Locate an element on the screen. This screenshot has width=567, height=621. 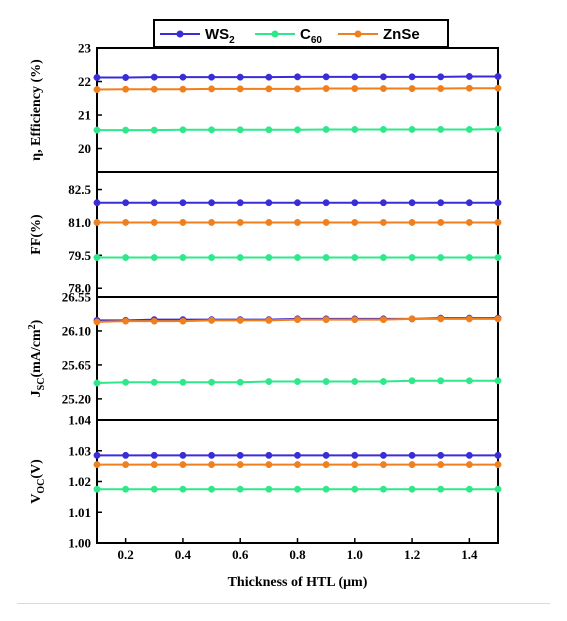
legend-label-text: ZnSe is located at coordinates (401, 34).